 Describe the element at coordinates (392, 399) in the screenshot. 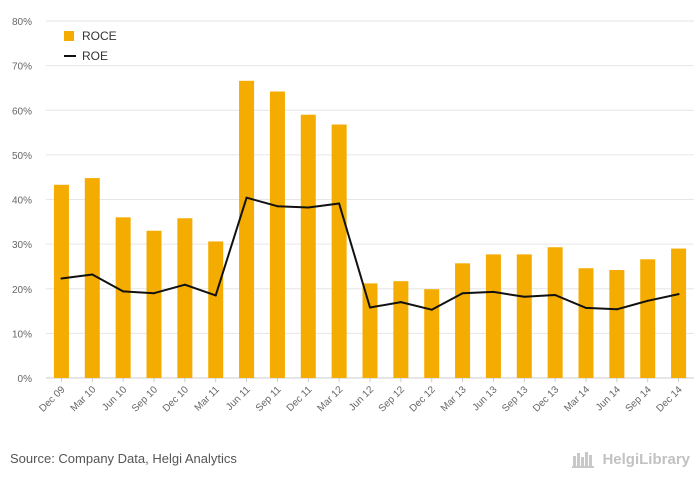

I see `x-tick-label: Sep 12` at that location.